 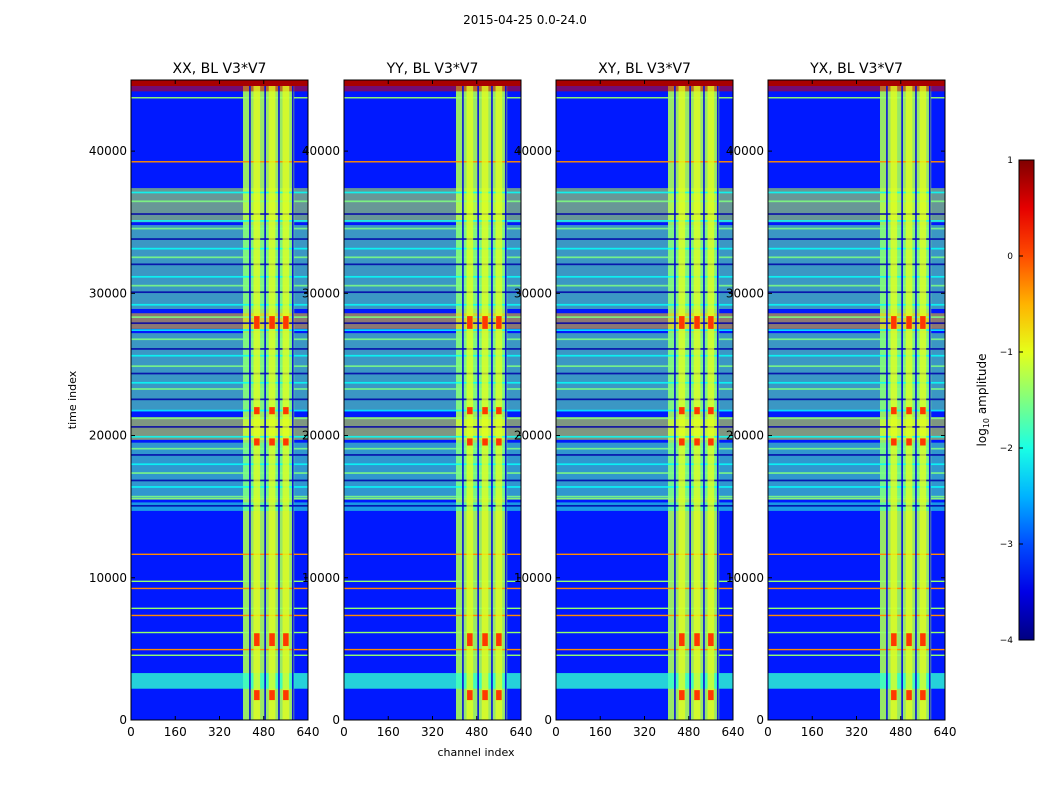 What do you see at coordinates (72, 399) in the screenshot?
I see `y-axis-label: time index` at bounding box center [72, 399].